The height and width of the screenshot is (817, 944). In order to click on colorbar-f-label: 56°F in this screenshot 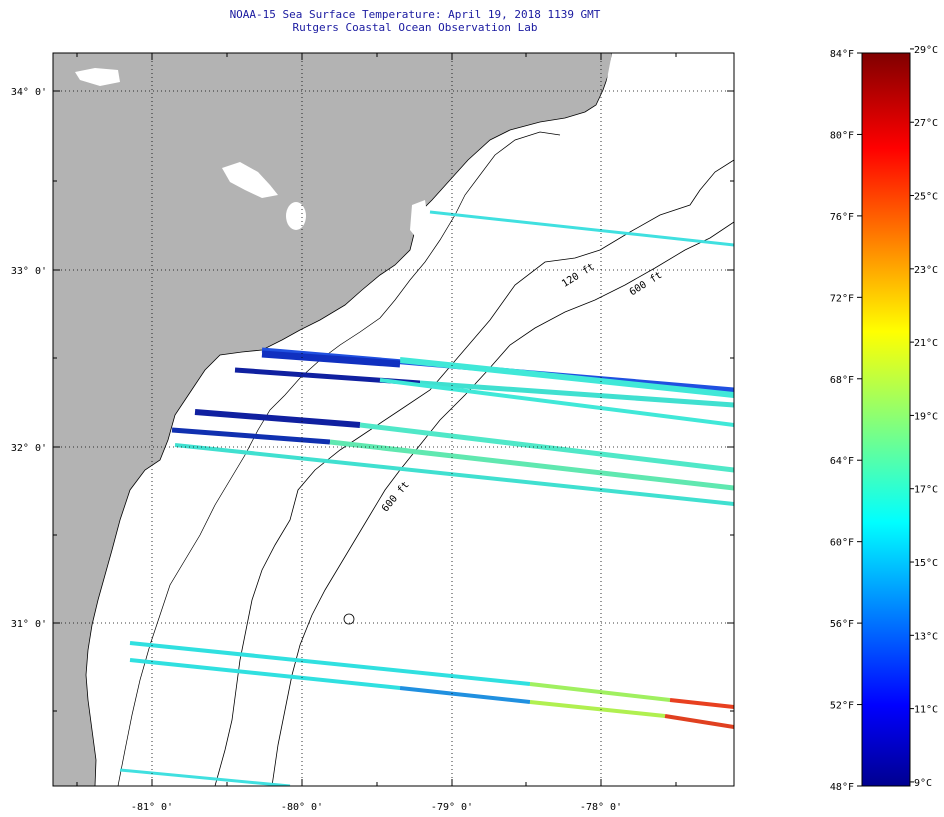, I will do `click(842, 624)`.